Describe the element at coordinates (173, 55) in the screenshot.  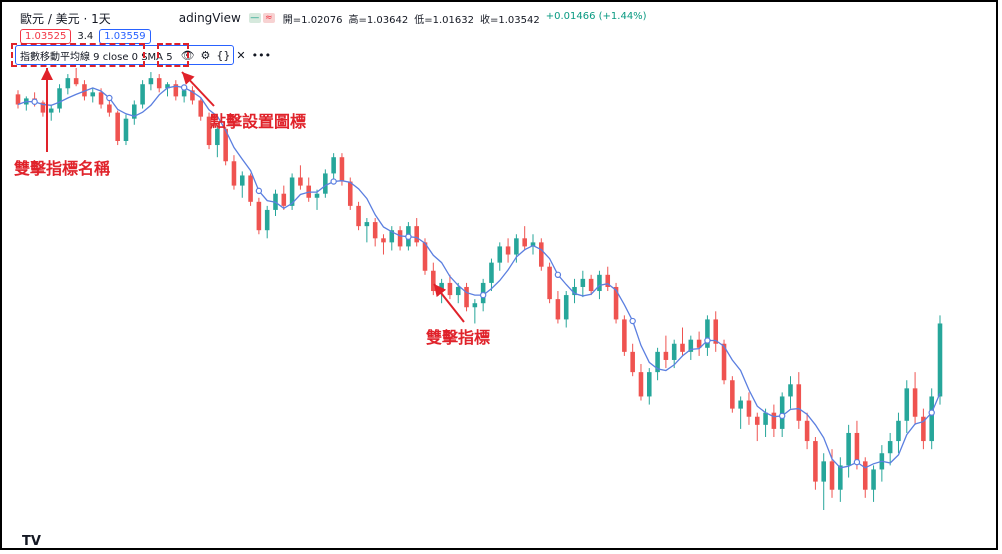
I see `settings-icon-highlight` at that location.